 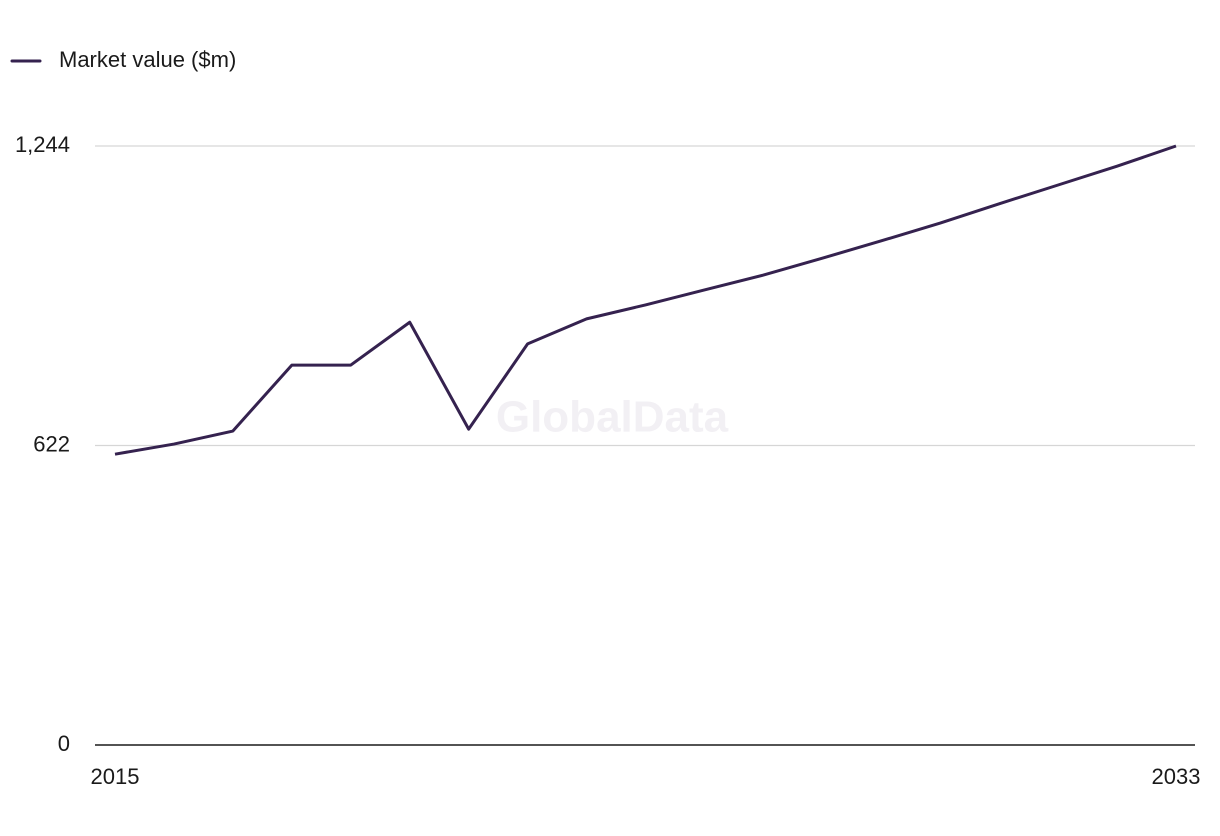 I want to click on watermark: GlobalData, so click(x=612, y=417).